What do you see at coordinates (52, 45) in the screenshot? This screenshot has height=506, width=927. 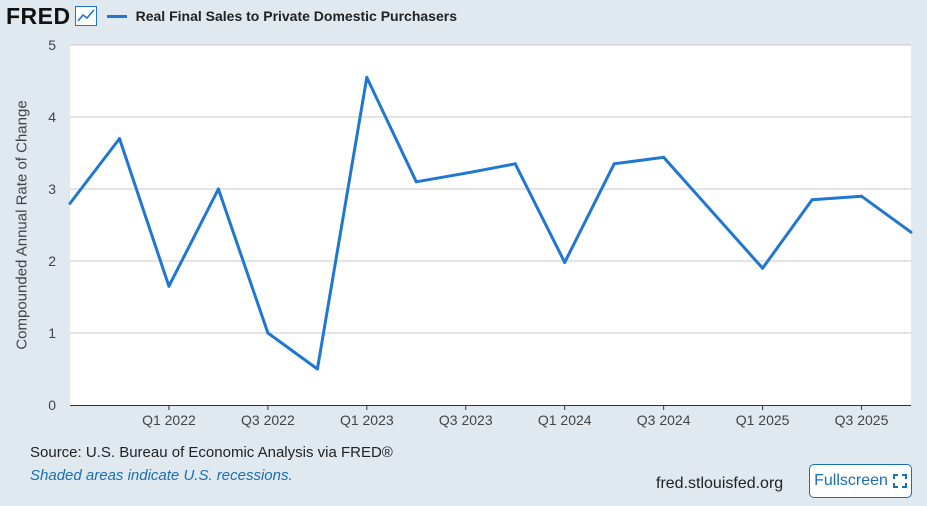 I see `y-tick-label: 5` at bounding box center [52, 45].